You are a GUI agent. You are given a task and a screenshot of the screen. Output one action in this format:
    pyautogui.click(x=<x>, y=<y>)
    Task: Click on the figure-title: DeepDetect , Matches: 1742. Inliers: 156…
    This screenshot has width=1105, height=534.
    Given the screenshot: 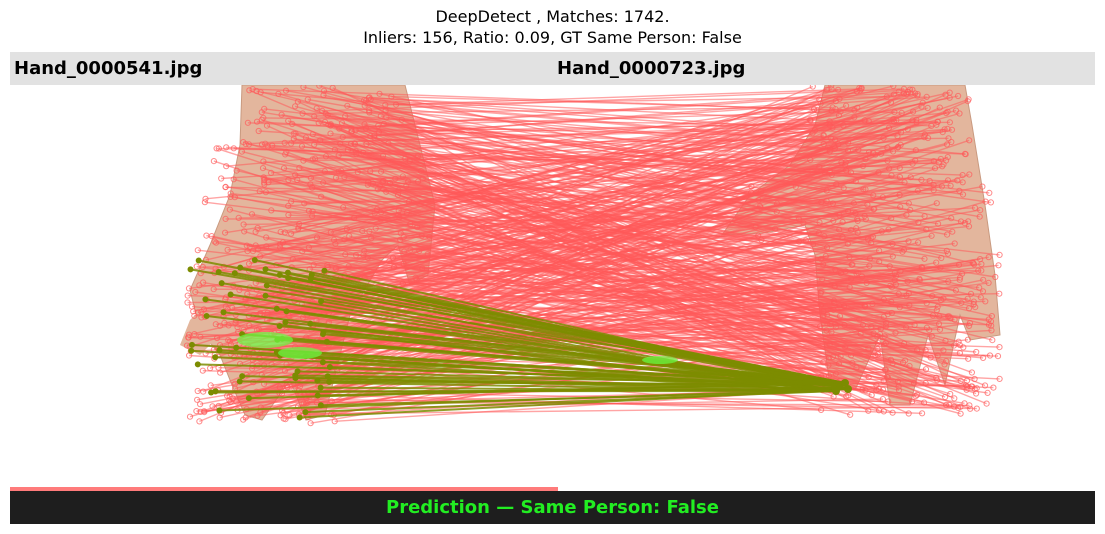 What is the action you would take?
    pyautogui.click(x=552, y=27)
    